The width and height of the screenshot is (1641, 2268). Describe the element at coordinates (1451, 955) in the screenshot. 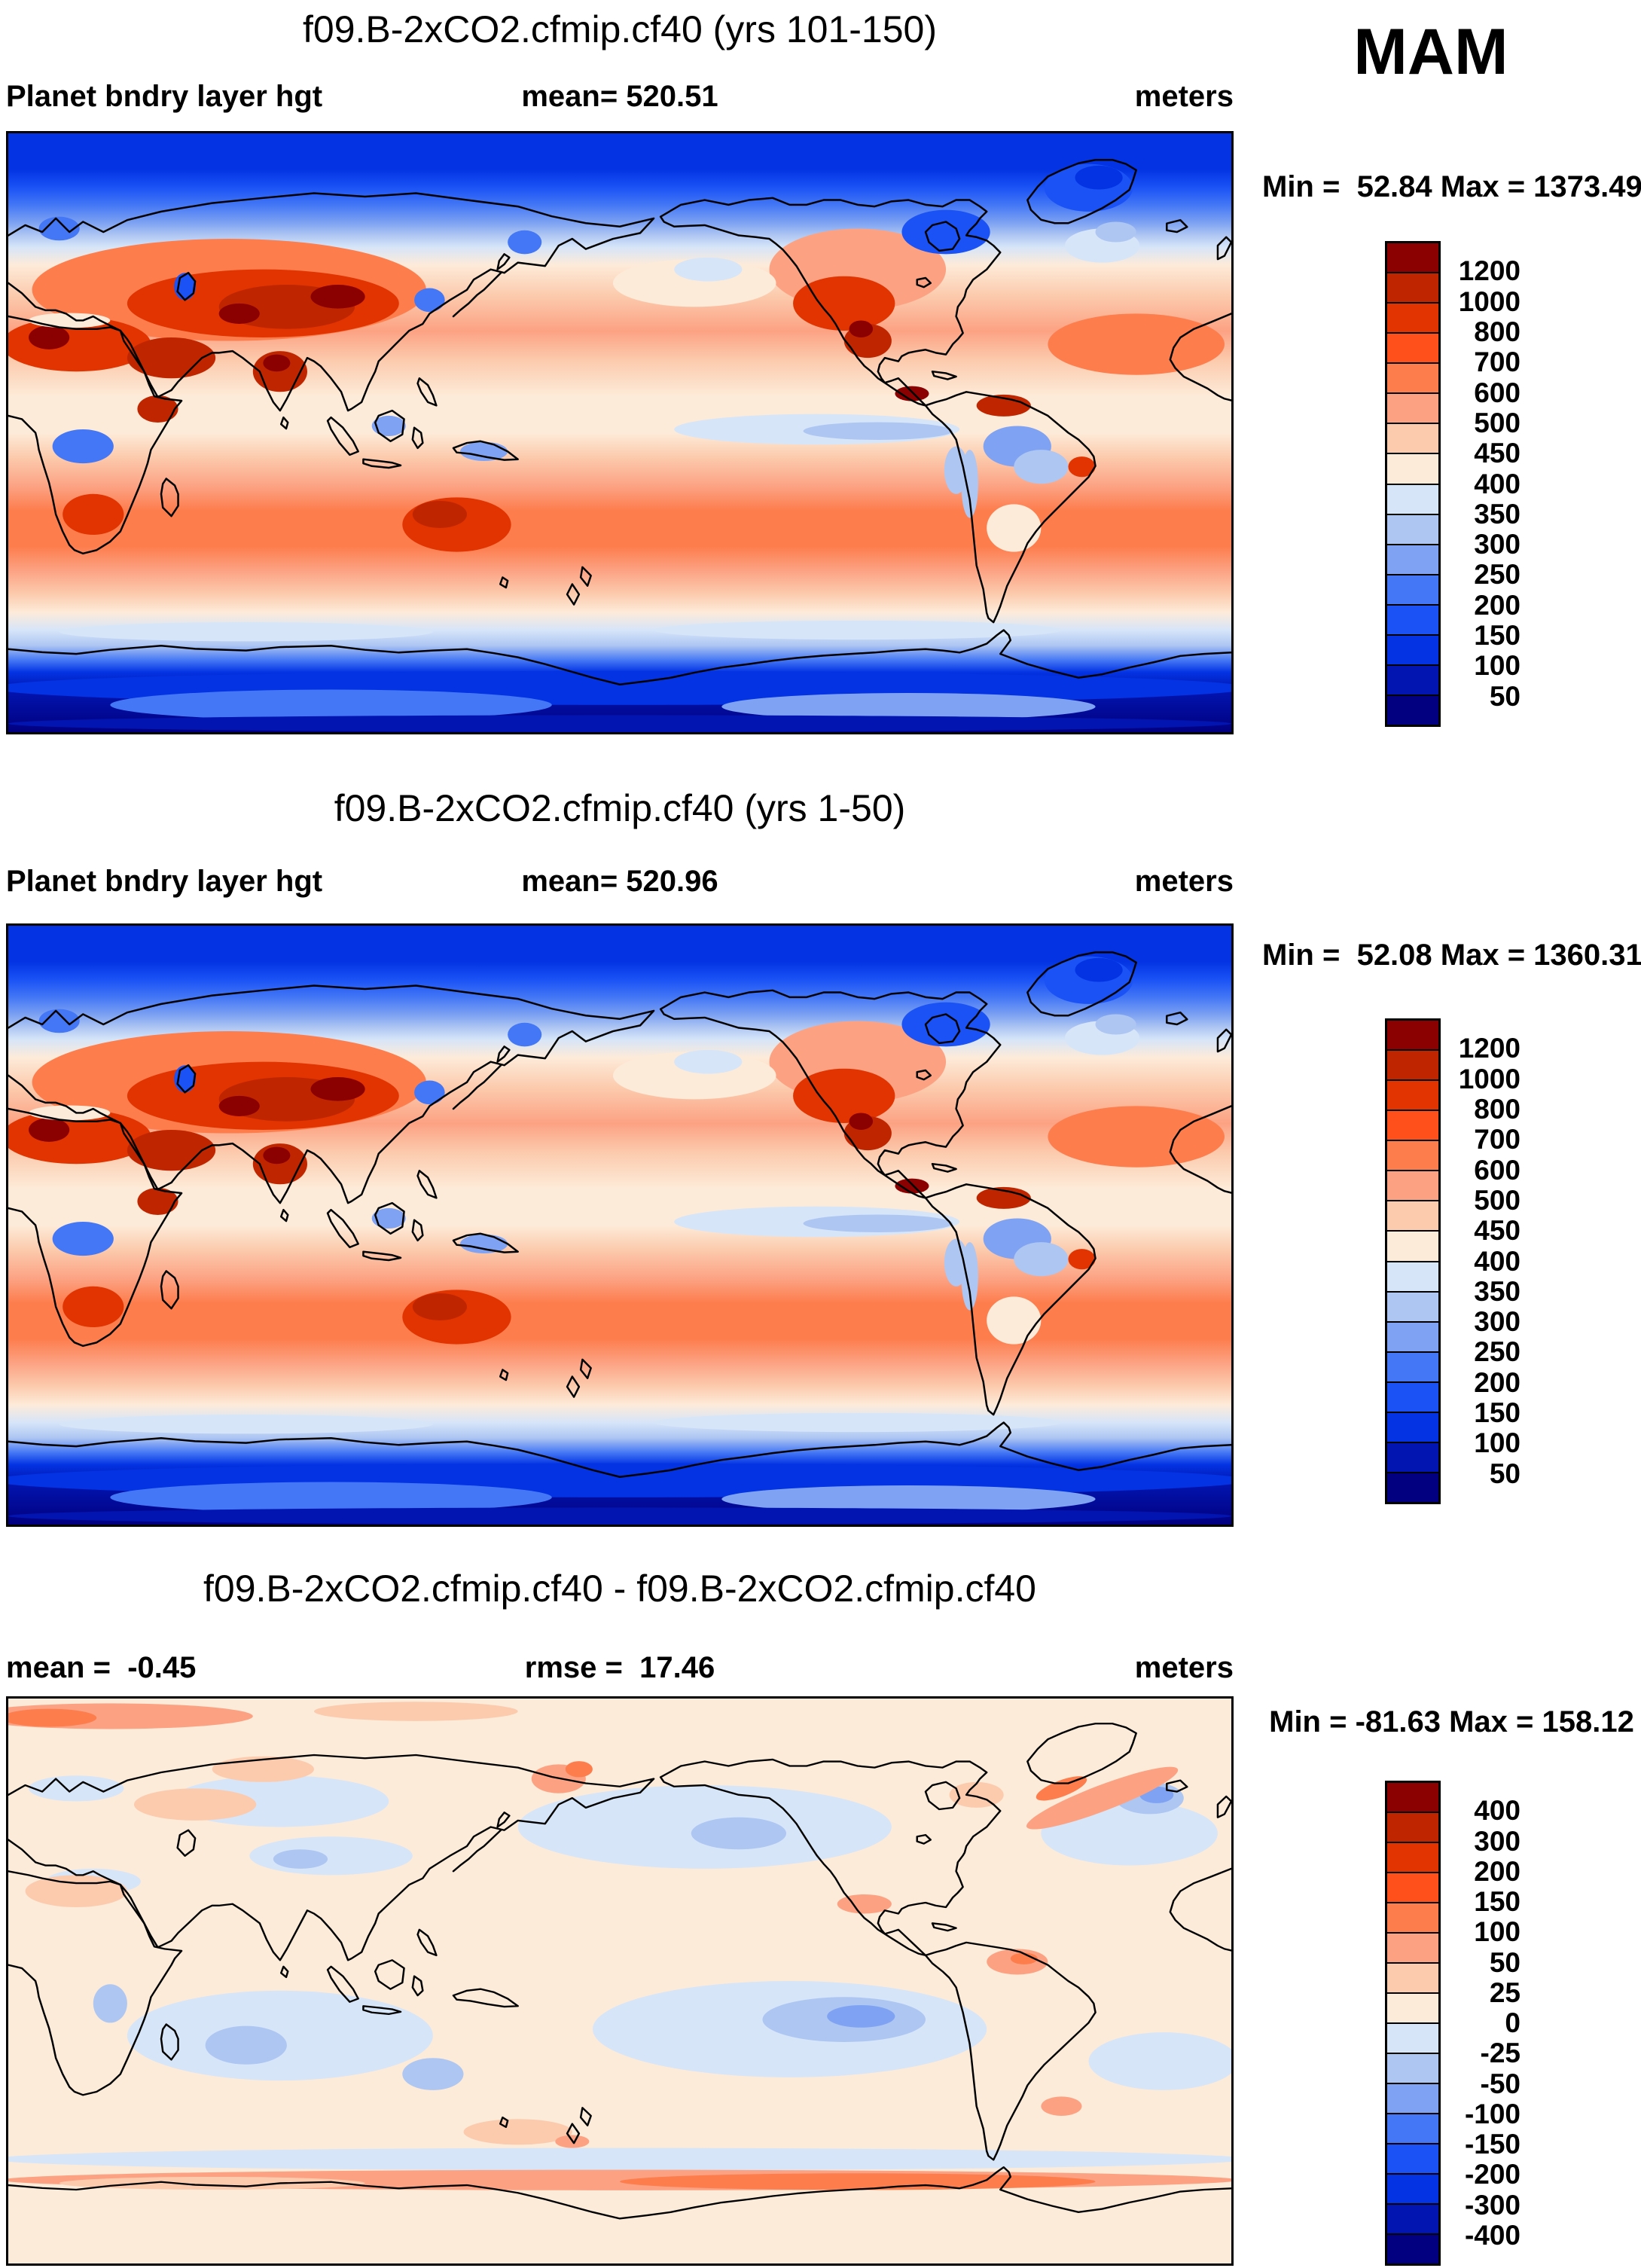

I see `panel2-minmax-label: Min = 52.08 Max = 1360.31` at that location.